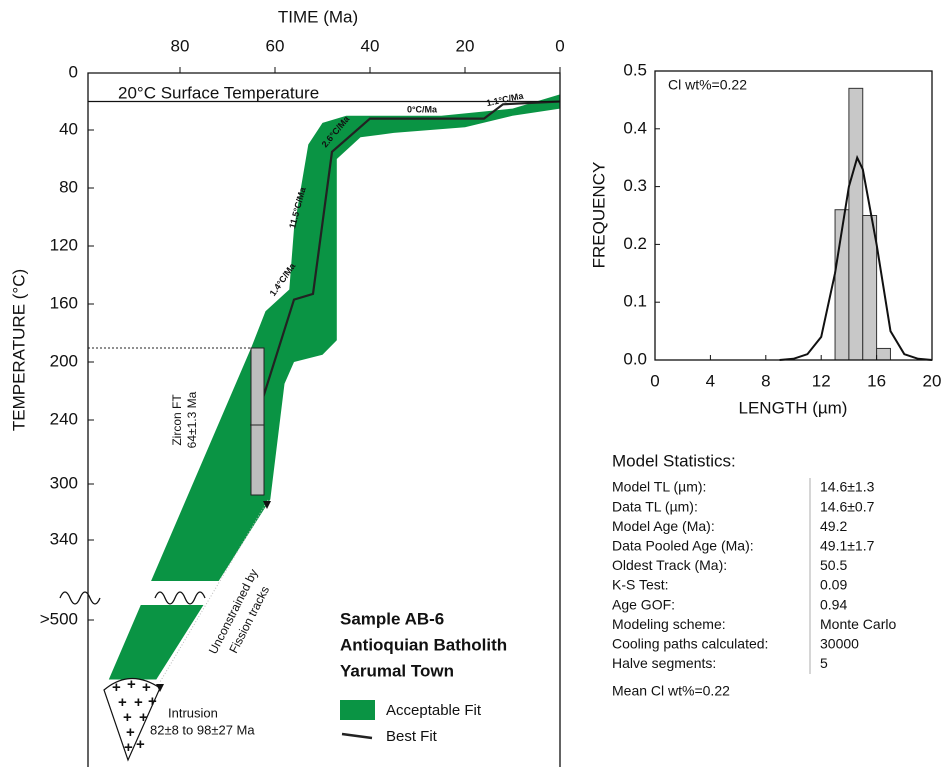 The height and width of the screenshot is (767, 941). I want to click on best-fit-line, so click(407, 260).